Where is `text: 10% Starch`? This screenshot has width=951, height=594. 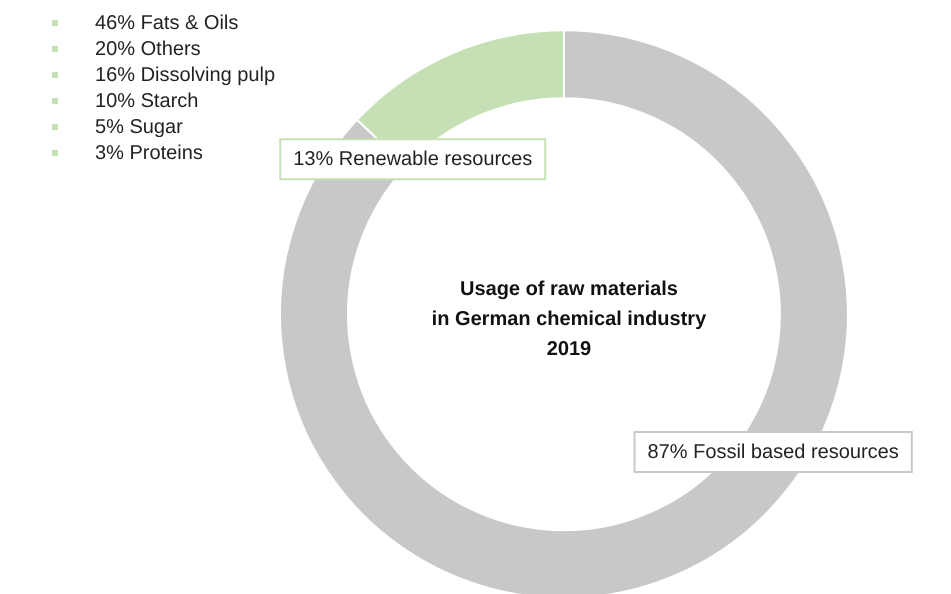 text: 10% Starch is located at coordinates (146, 101).